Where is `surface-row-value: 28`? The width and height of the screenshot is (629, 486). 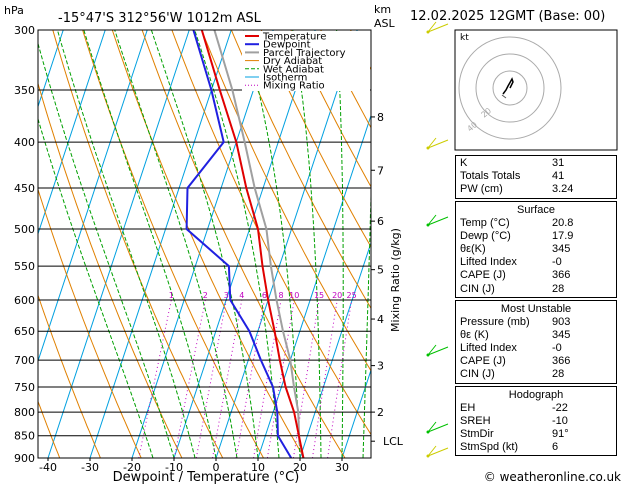 surface-row-value: 28 is located at coordinates (558, 288).